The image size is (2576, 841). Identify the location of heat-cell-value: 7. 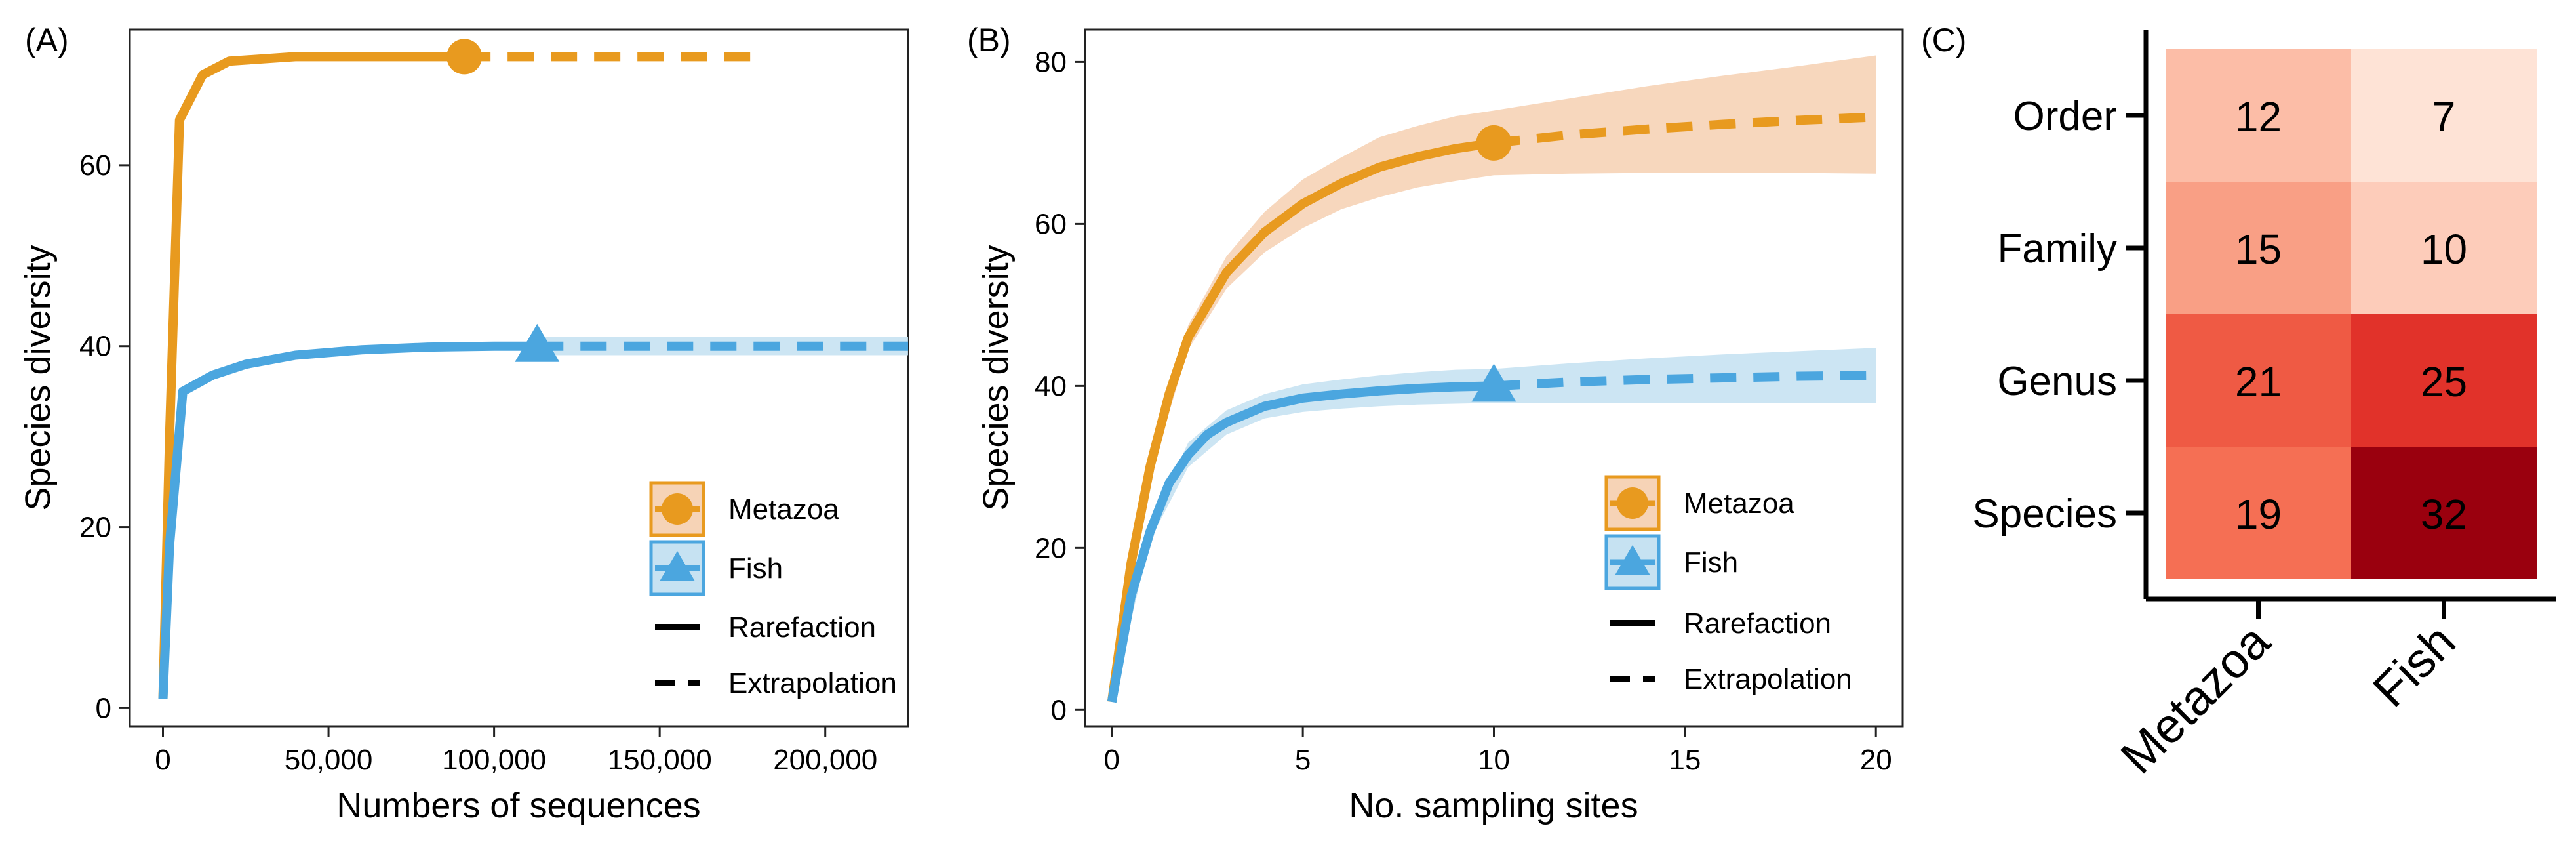
(2444, 116).